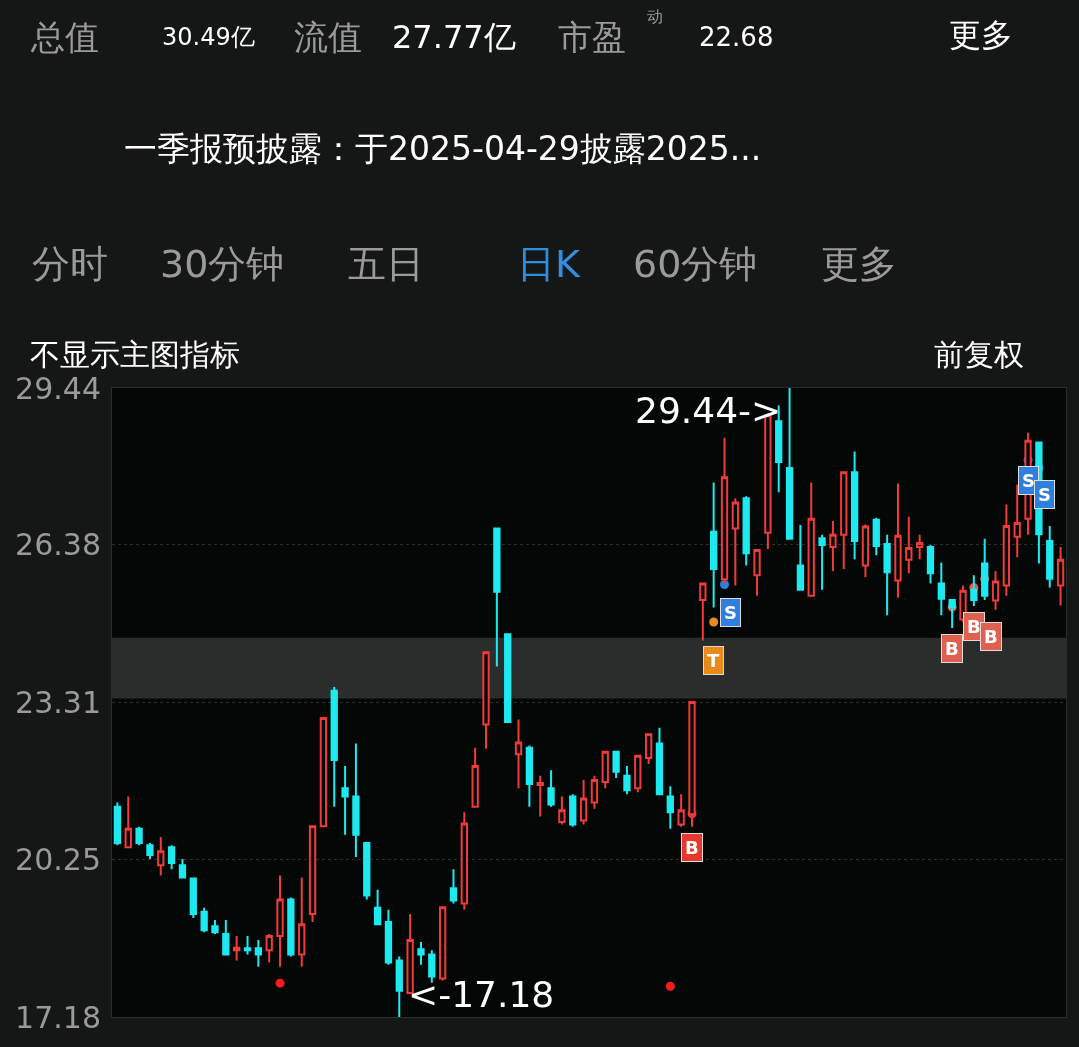  Describe the element at coordinates (454, 37) in the screenshot. I see `text: 27.77亿` at that location.